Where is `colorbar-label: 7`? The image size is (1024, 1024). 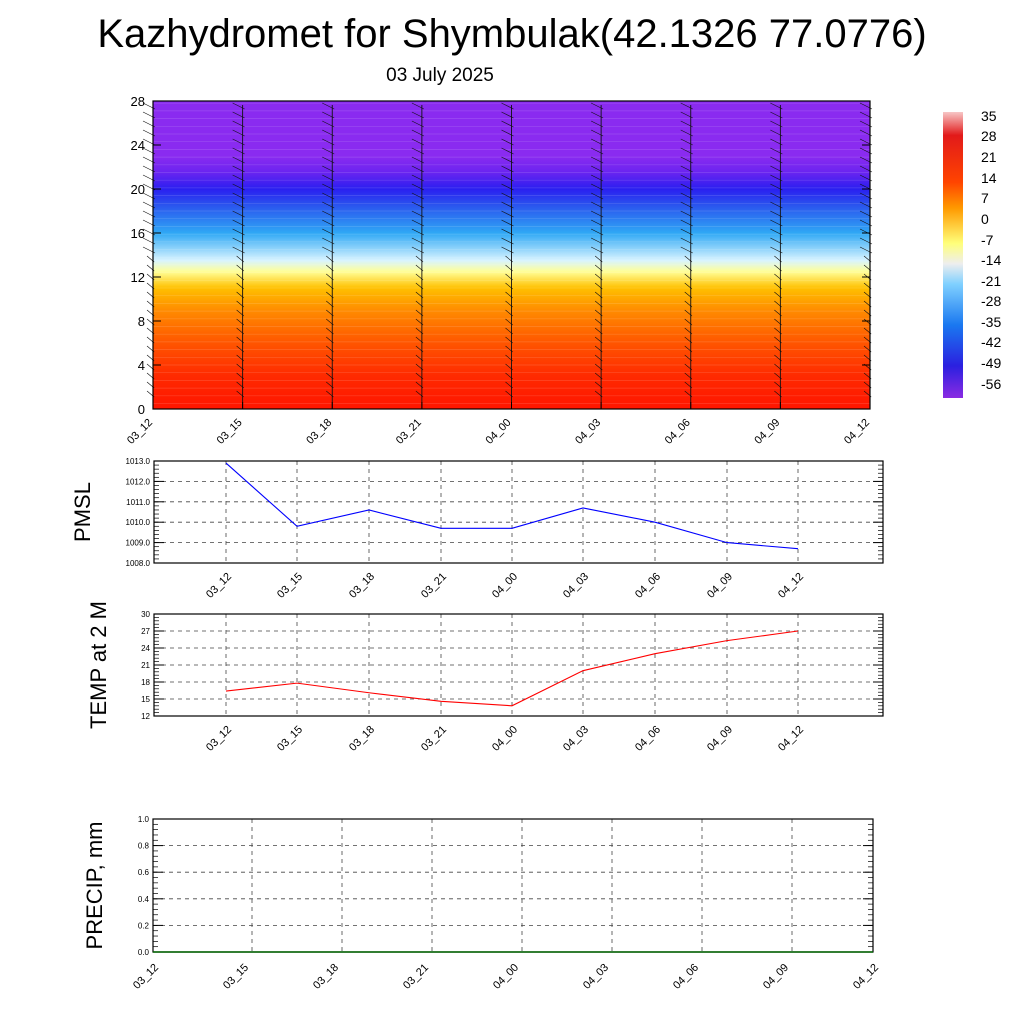
colorbar-label: 7 is located at coordinates (985, 198).